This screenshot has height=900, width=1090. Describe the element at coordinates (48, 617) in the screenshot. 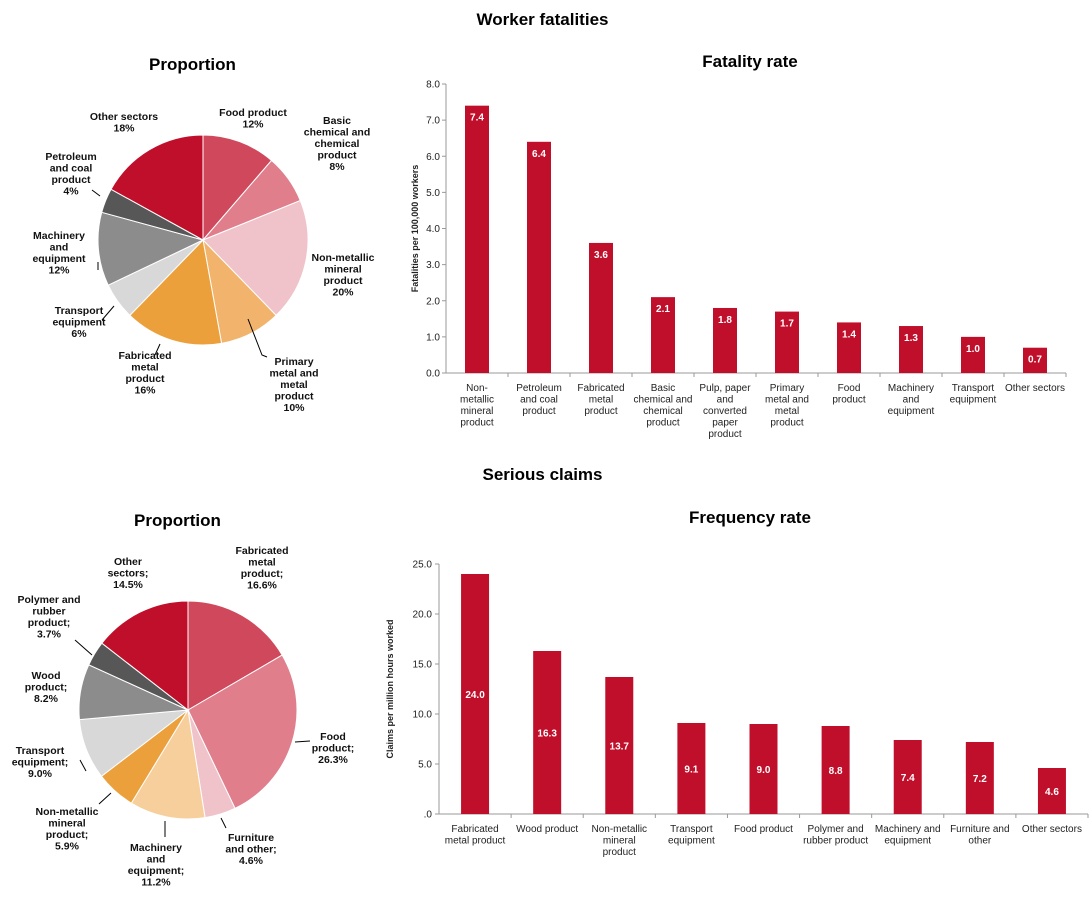

I see `pie-label: Polymer and rubber product; 3.7%` at that location.